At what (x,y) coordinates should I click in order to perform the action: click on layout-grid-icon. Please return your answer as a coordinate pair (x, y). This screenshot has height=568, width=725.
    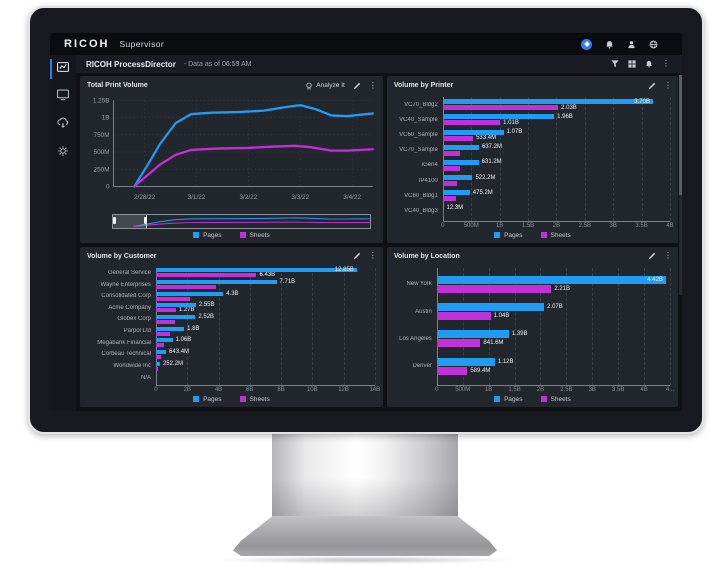
    Looking at the image, I should click on (632, 64).